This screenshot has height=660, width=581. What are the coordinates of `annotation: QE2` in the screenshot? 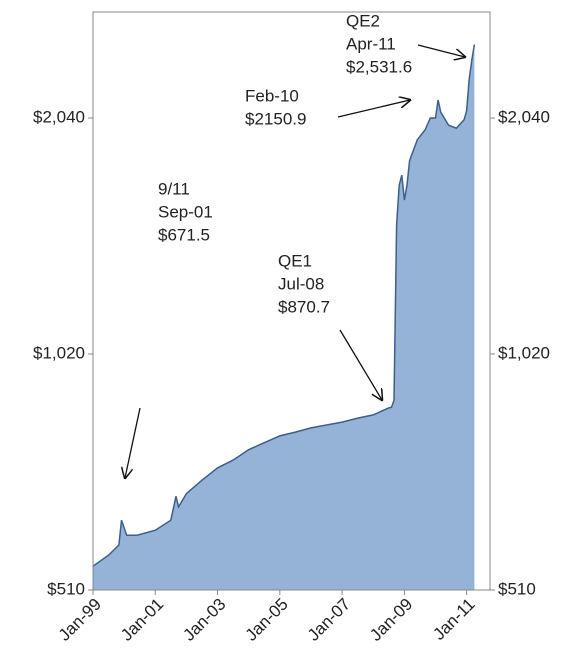 It's located at (363, 20).